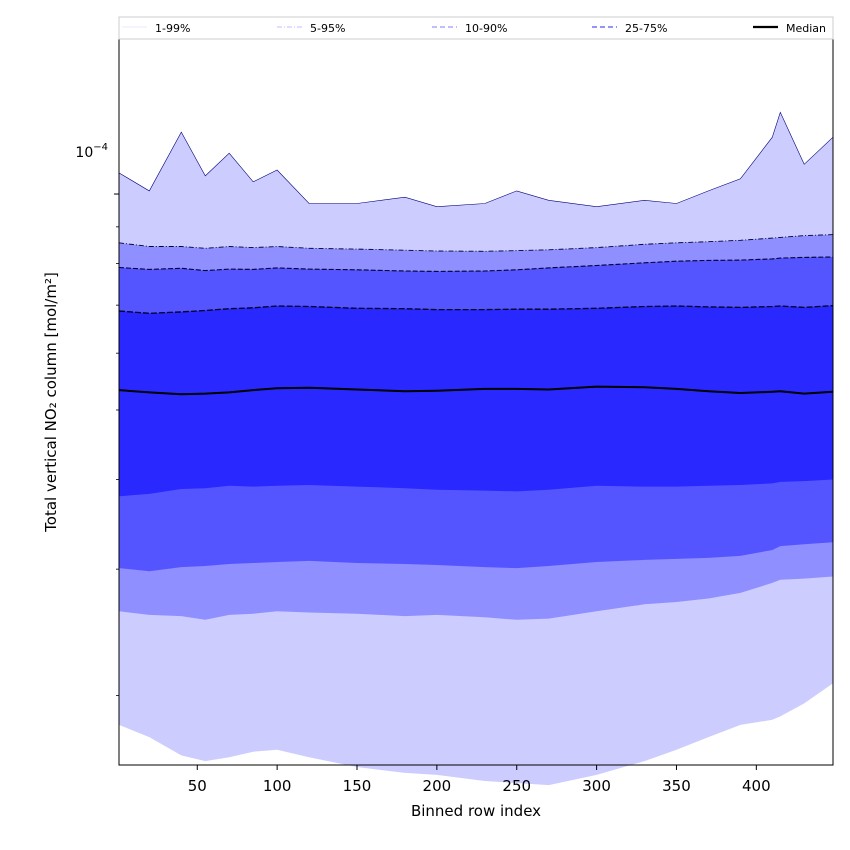 Image resolution: width=850 pixels, height=850 pixels. What do you see at coordinates (91, 151) in the screenshot?
I see `y-tick-label-major: 10−4` at bounding box center [91, 151].